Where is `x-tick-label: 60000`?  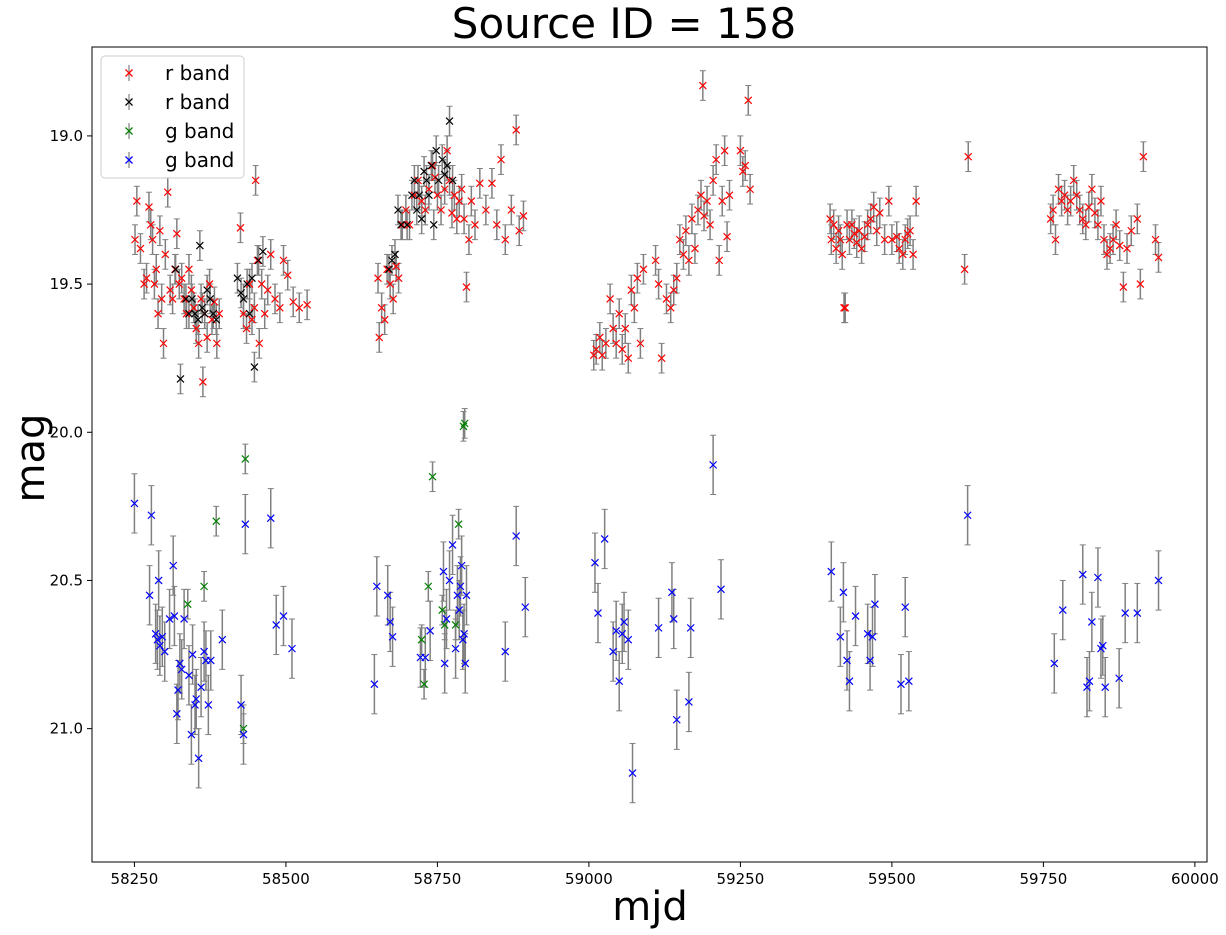 x-tick-label: 60000 is located at coordinates (1195, 879).